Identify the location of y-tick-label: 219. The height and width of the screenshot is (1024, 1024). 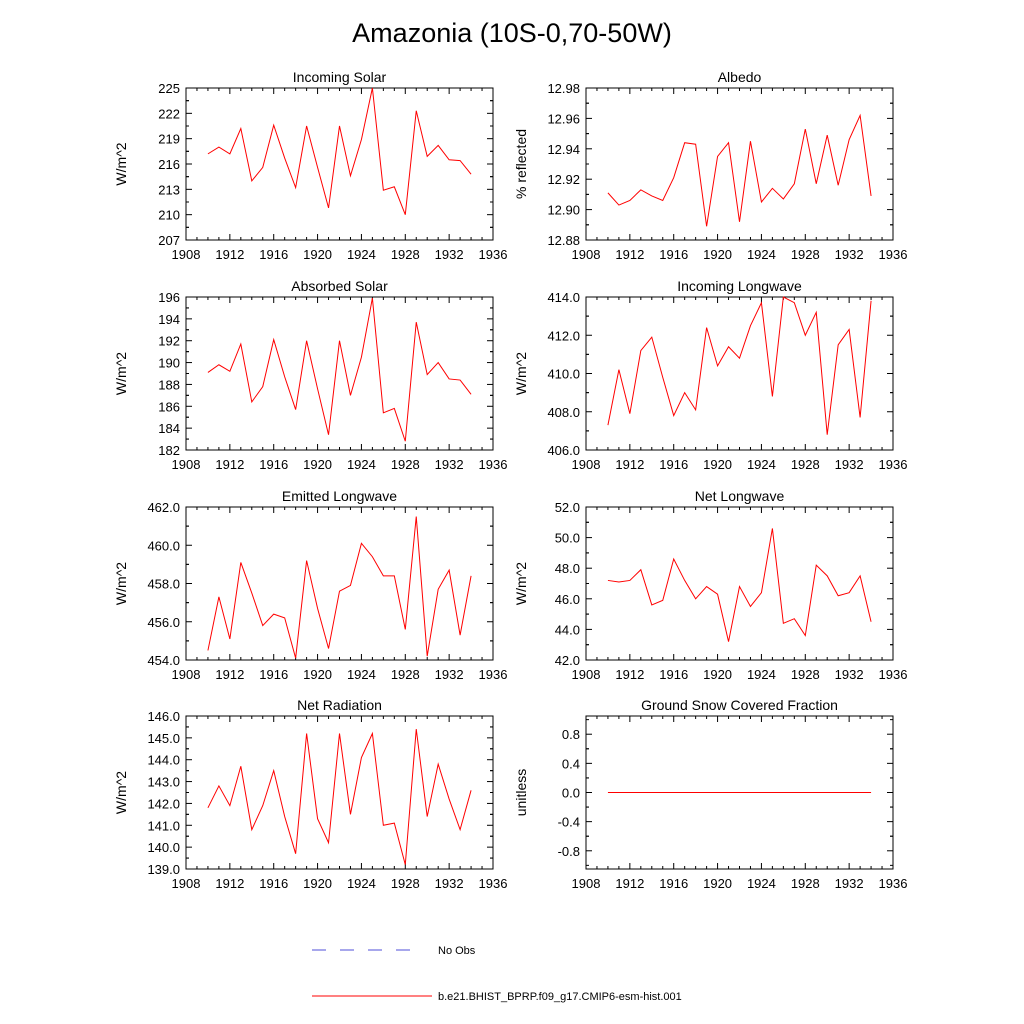
(169, 139).